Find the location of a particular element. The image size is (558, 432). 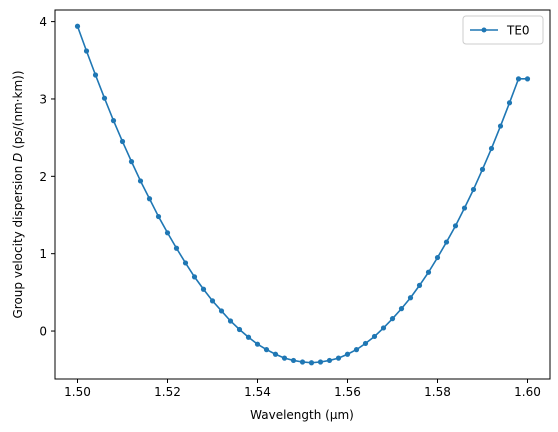

x-tick-label-4: 1.58 is located at coordinates (437, 392).